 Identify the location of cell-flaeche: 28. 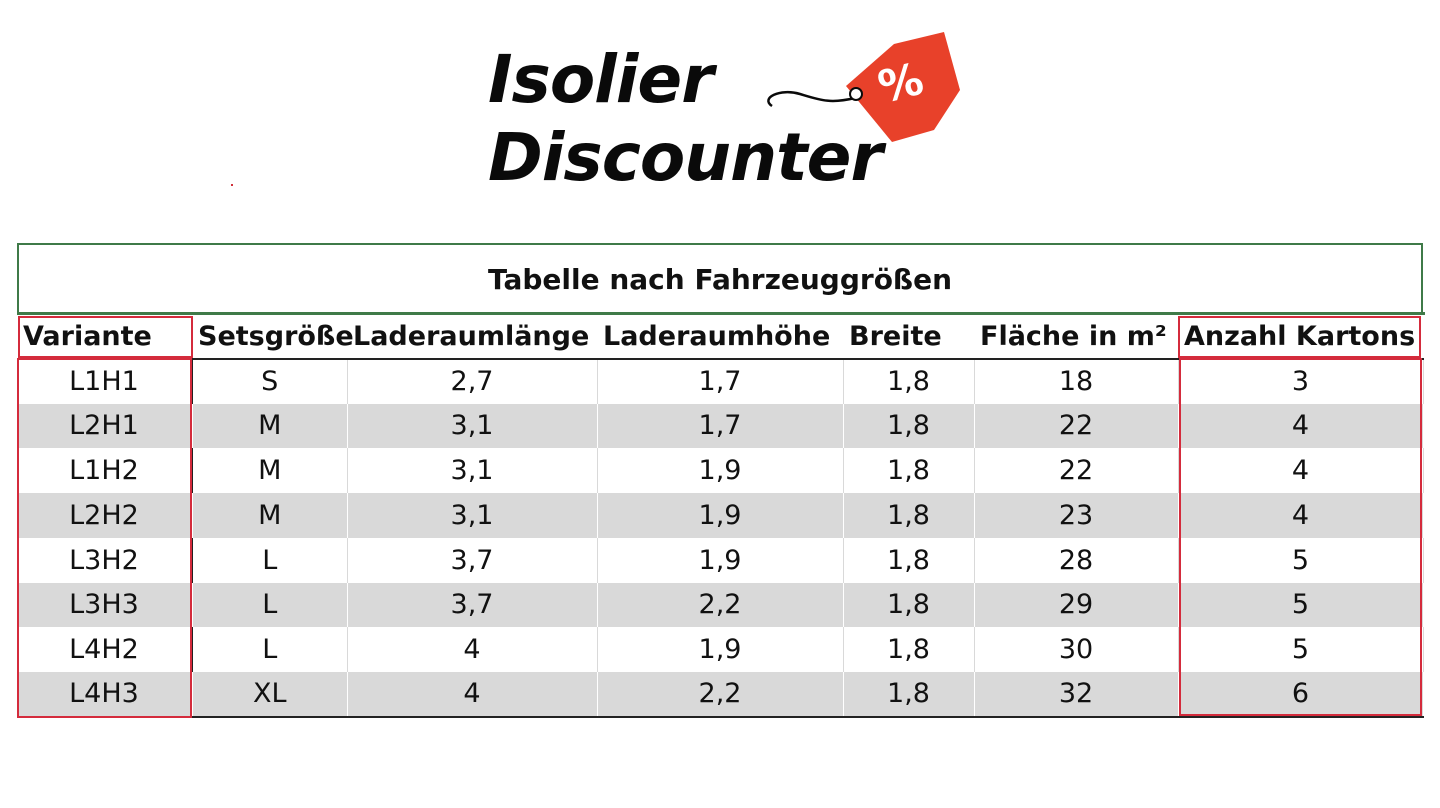
(1076, 560).